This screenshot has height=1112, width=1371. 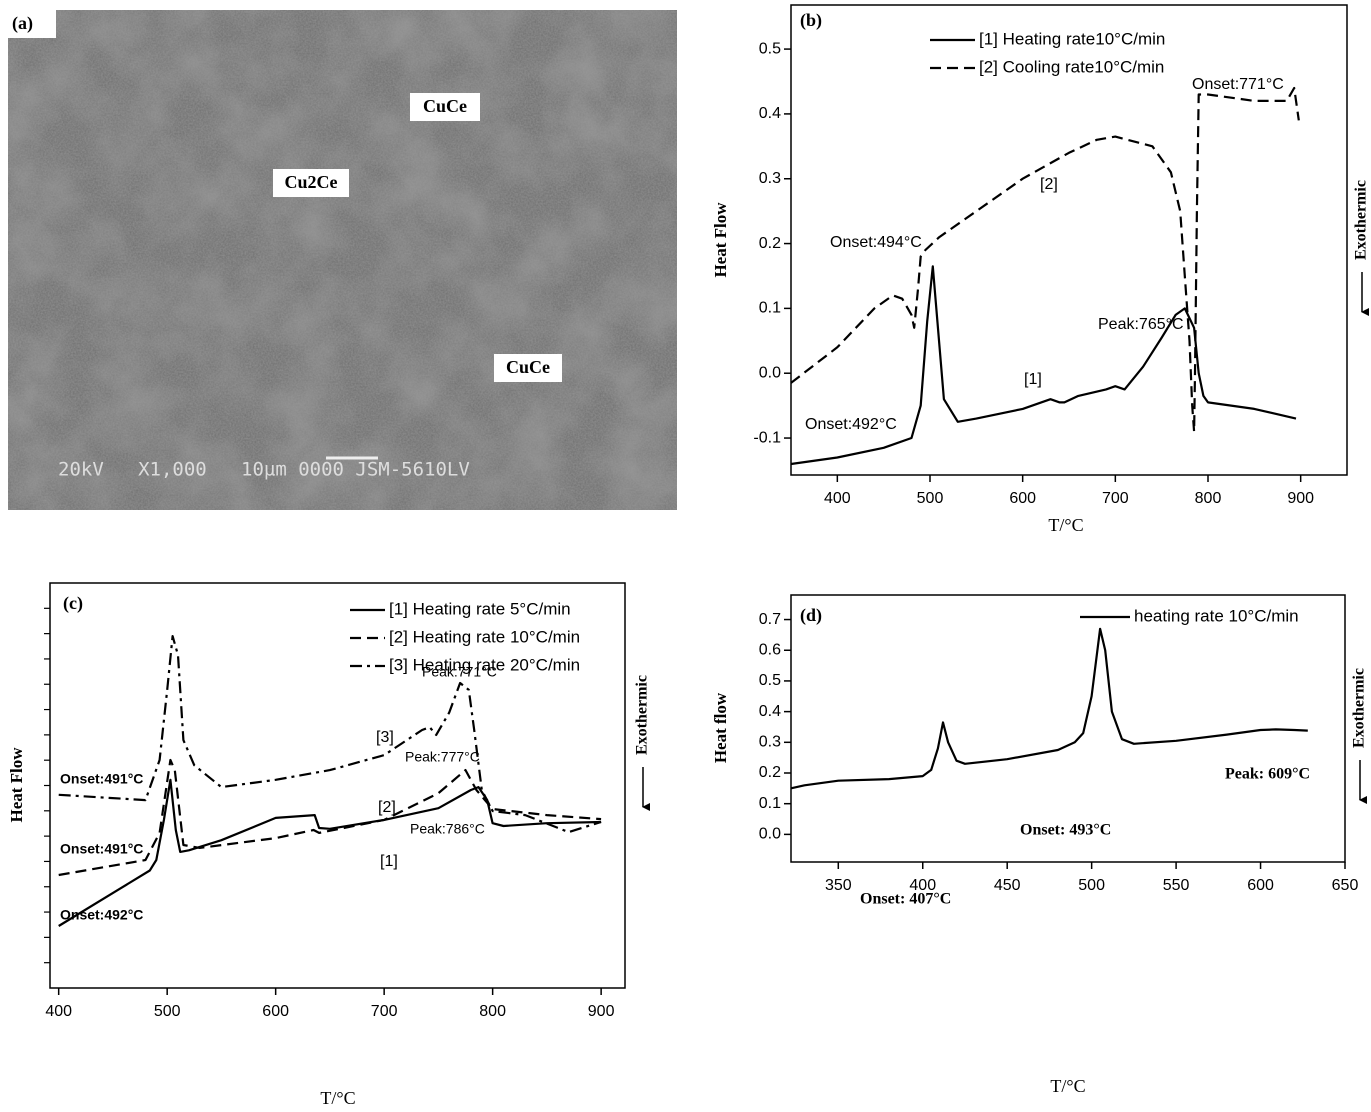 What do you see at coordinates (480, 608) in the screenshot?
I see `legend-label: [1] Heating rate 5°C/min` at bounding box center [480, 608].